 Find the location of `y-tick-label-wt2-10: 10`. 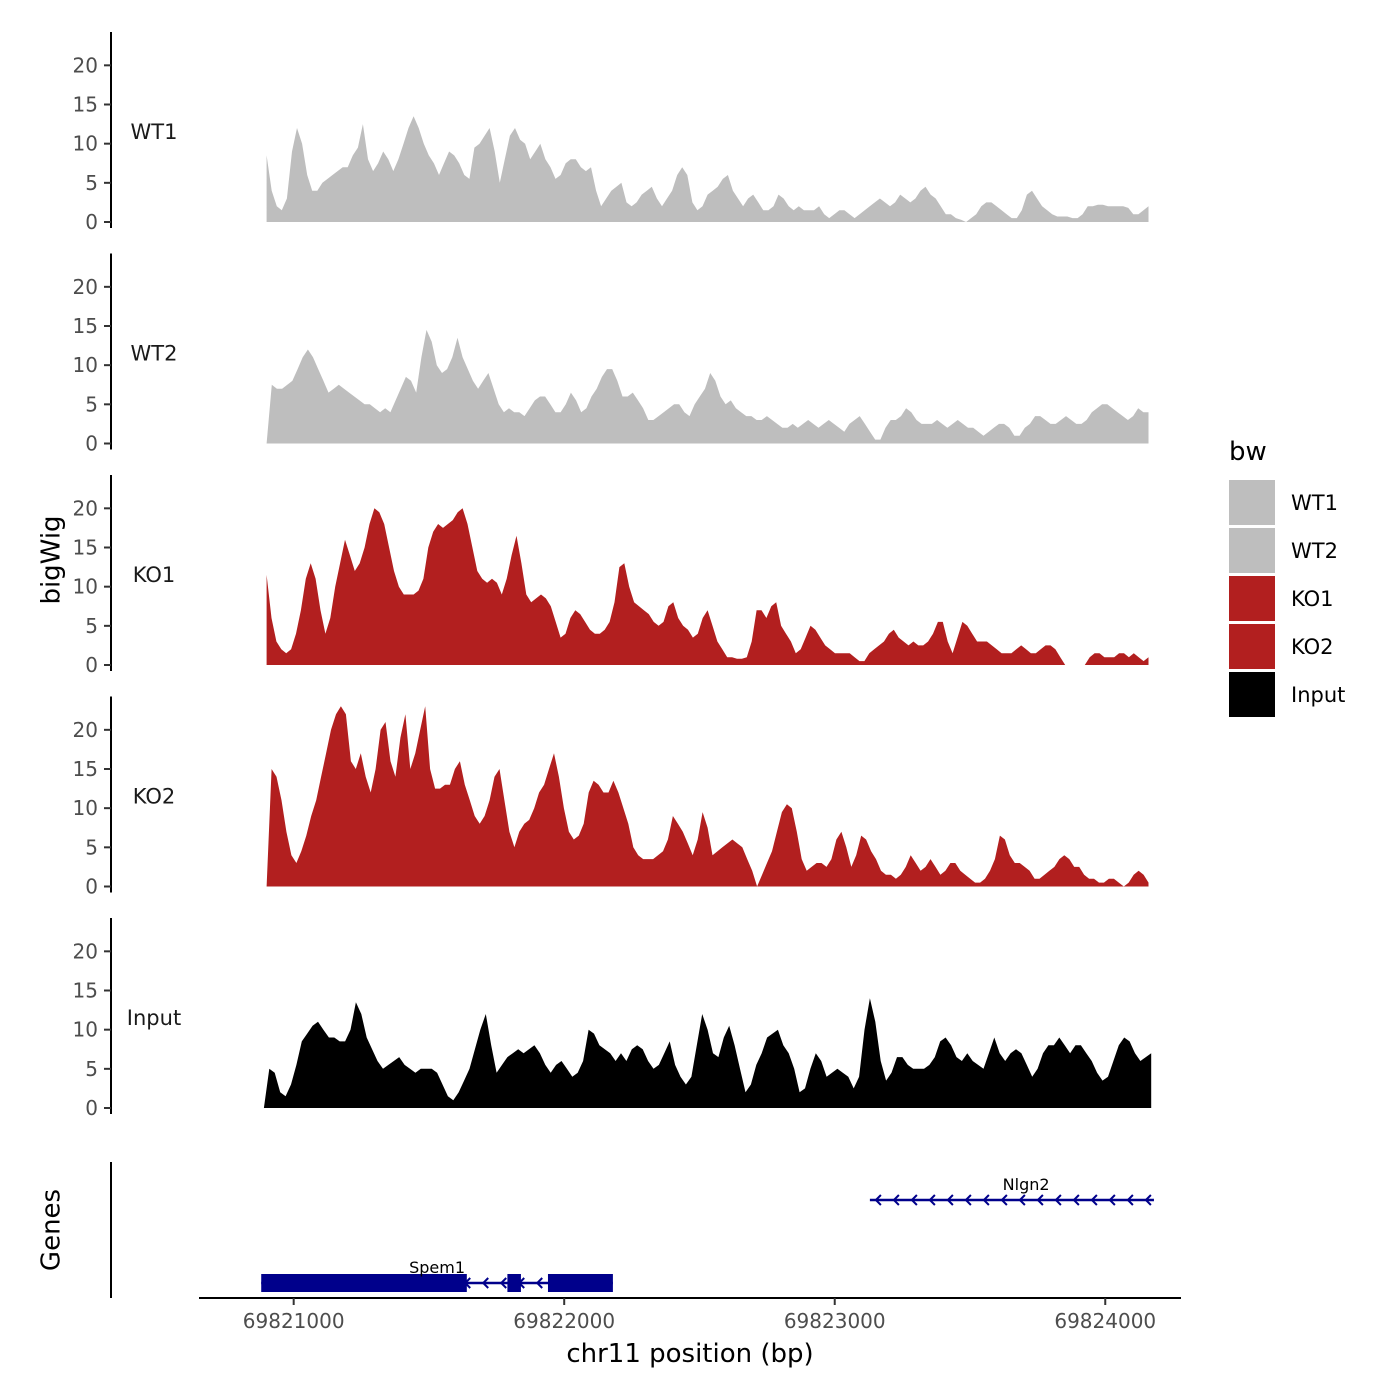

y-tick-label-wt2-10: 10 is located at coordinates (85, 365).